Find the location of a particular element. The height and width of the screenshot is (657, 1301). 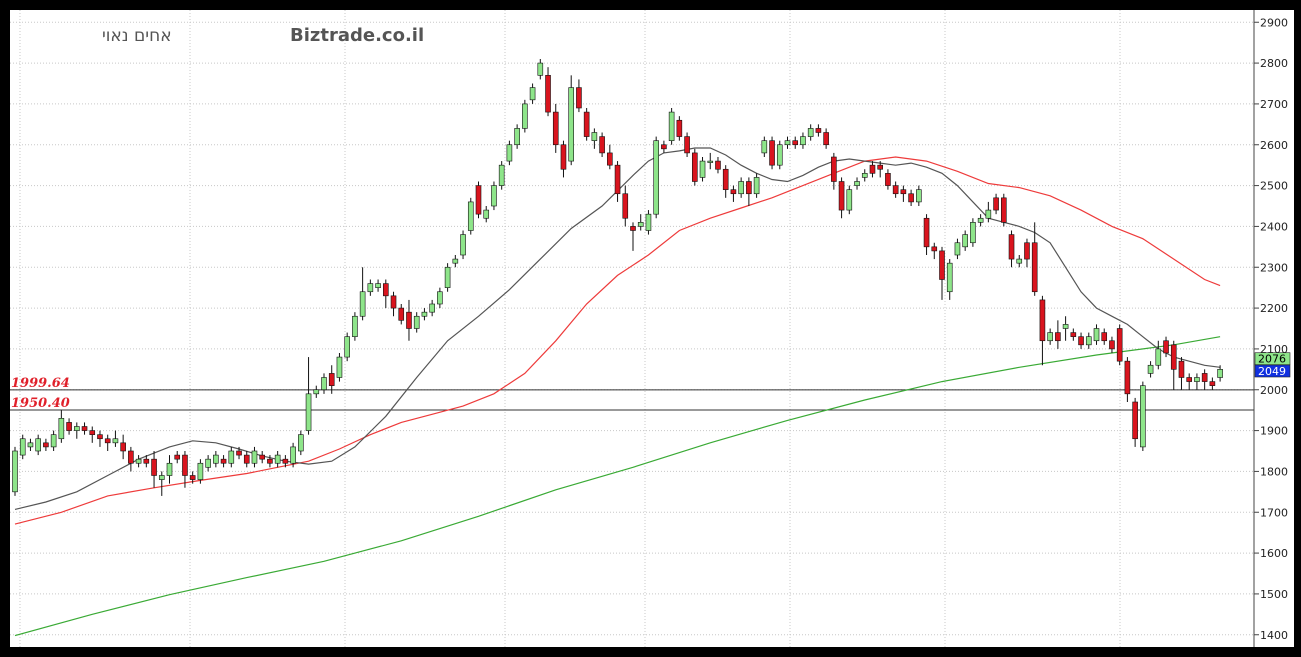

y-tick-label: 2300 is located at coordinates (1274, 267).